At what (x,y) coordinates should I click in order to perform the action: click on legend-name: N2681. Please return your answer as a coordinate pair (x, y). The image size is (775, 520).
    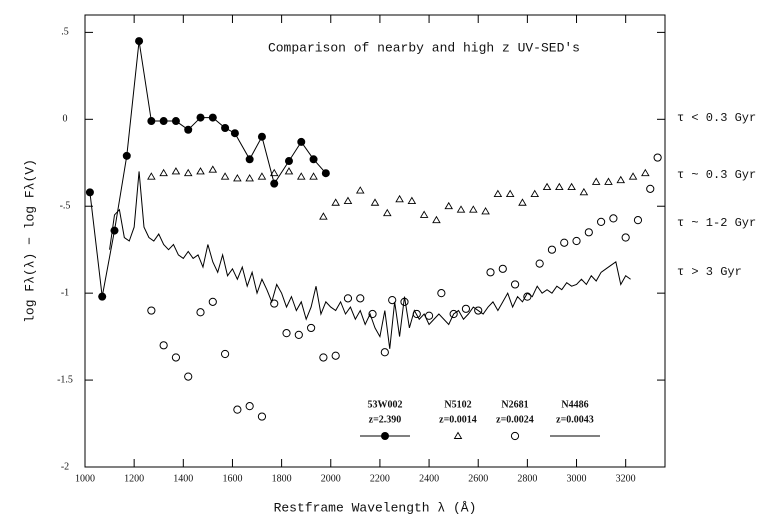
    Looking at the image, I should click on (514, 404).